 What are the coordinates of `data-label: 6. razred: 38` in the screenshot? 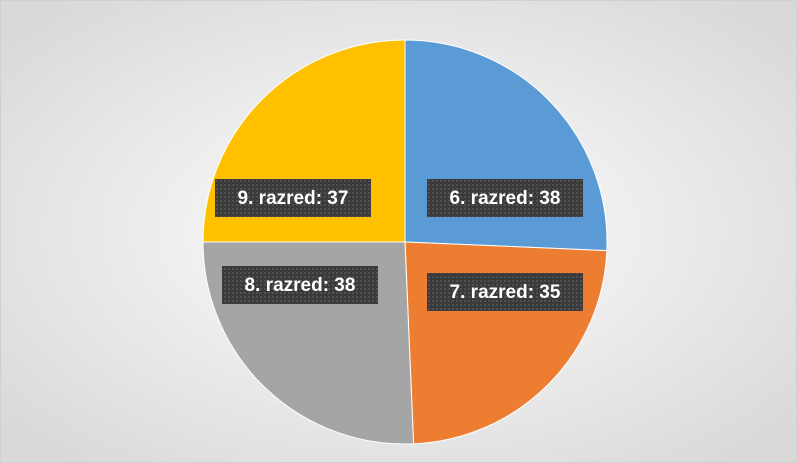 It's located at (505, 198).